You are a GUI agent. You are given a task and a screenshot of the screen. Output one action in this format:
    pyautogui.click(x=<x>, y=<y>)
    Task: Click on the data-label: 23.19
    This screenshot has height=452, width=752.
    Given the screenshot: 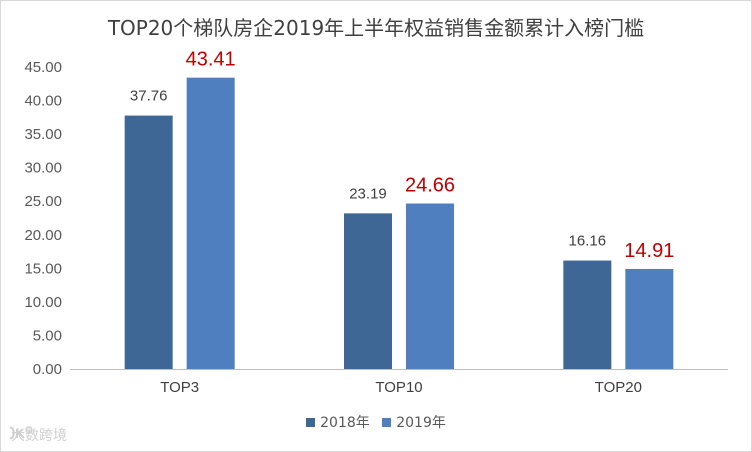 What is the action you would take?
    pyautogui.click(x=368, y=193)
    